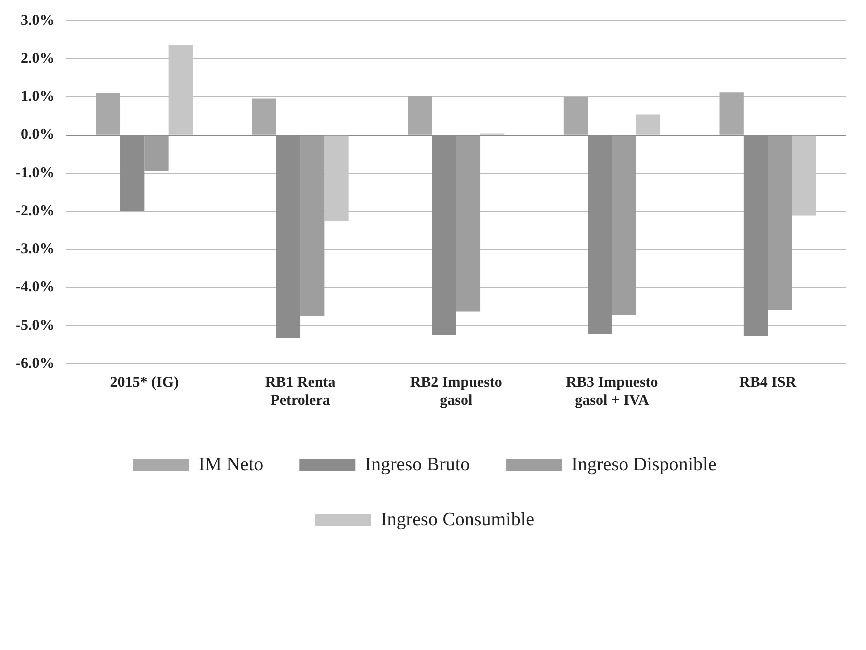 This screenshot has height=650, width=866. Describe the element at coordinates (644, 465) in the screenshot. I see `legend-label: Ingreso Disponible` at that location.